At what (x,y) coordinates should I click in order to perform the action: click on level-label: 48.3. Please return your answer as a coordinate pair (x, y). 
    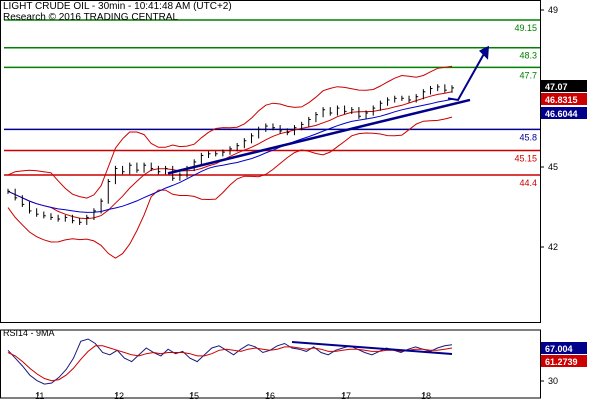
    Looking at the image, I should click on (528, 56).